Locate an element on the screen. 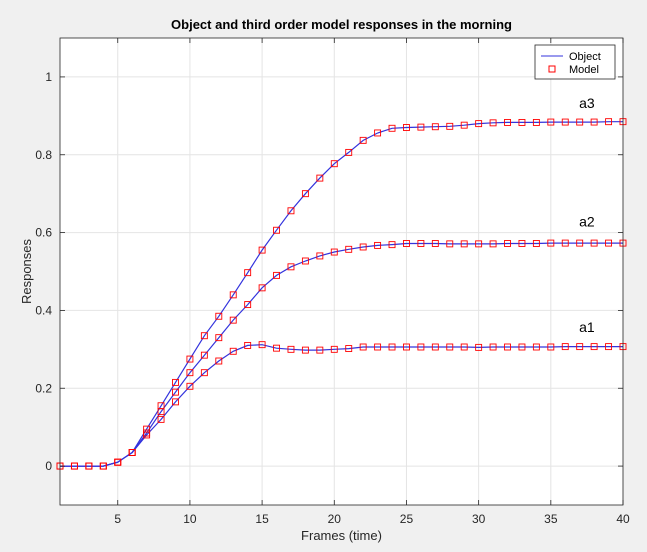 This screenshot has height=552, width=647. y-axis-label: Responses is located at coordinates (26, 271).